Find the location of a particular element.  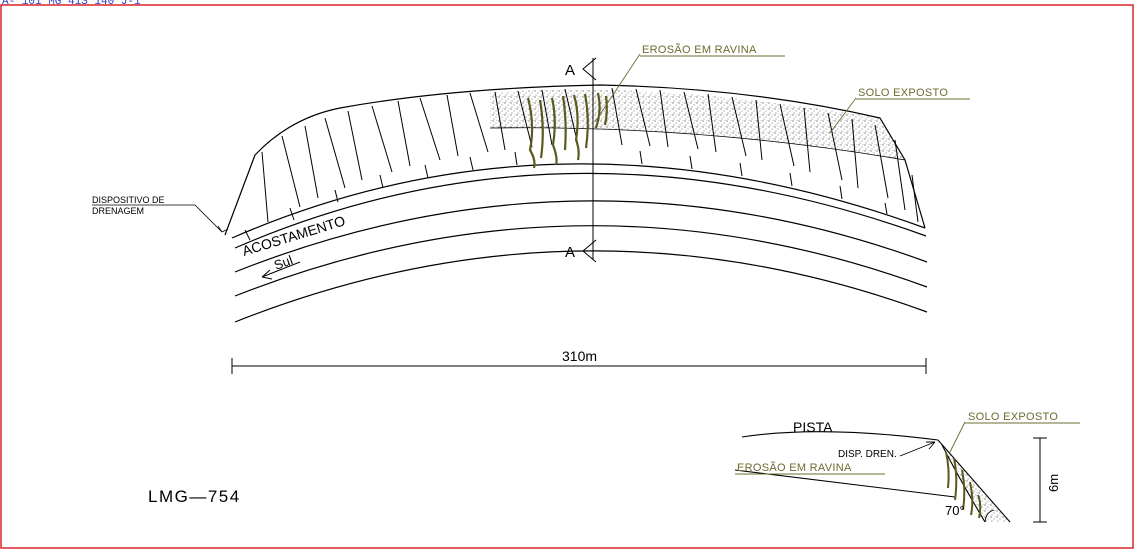

section-erosion-label: EROSÃO EM RAVINA is located at coordinates (794, 467).